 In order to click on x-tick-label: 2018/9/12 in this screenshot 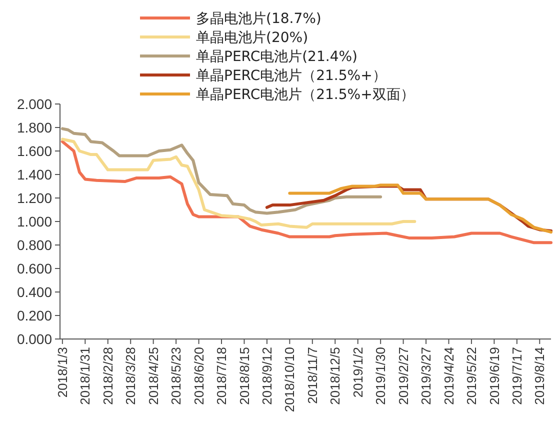, I will do `click(267, 376)`.